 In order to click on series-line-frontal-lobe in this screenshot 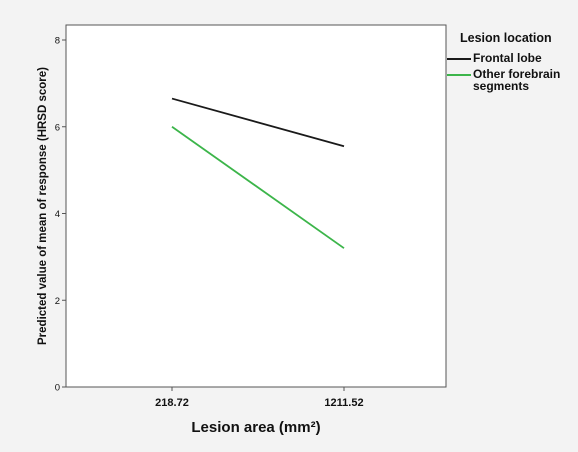, I will do `click(258, 122)`.